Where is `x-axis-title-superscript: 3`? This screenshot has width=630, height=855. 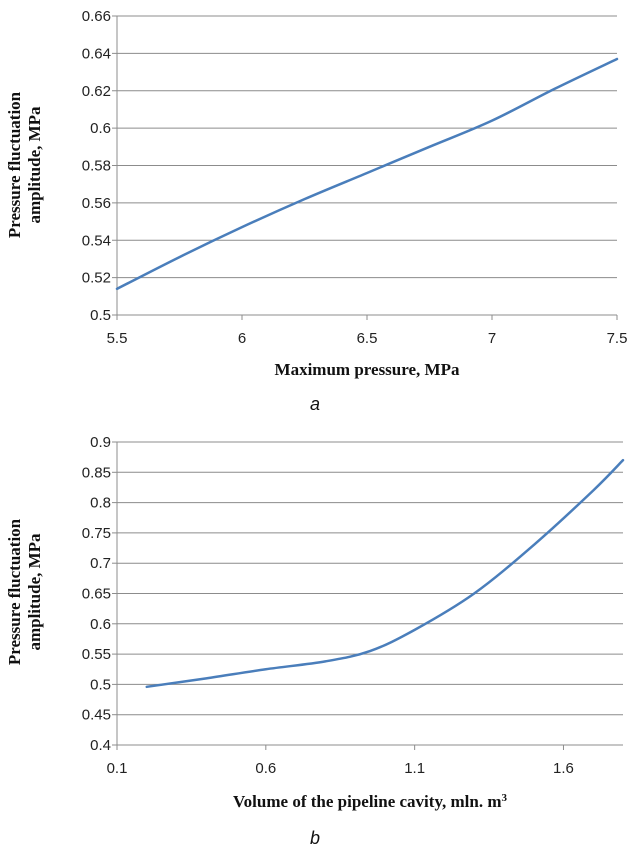 x-axis-title-superscript: 3 is located at coordinates (505, 798).